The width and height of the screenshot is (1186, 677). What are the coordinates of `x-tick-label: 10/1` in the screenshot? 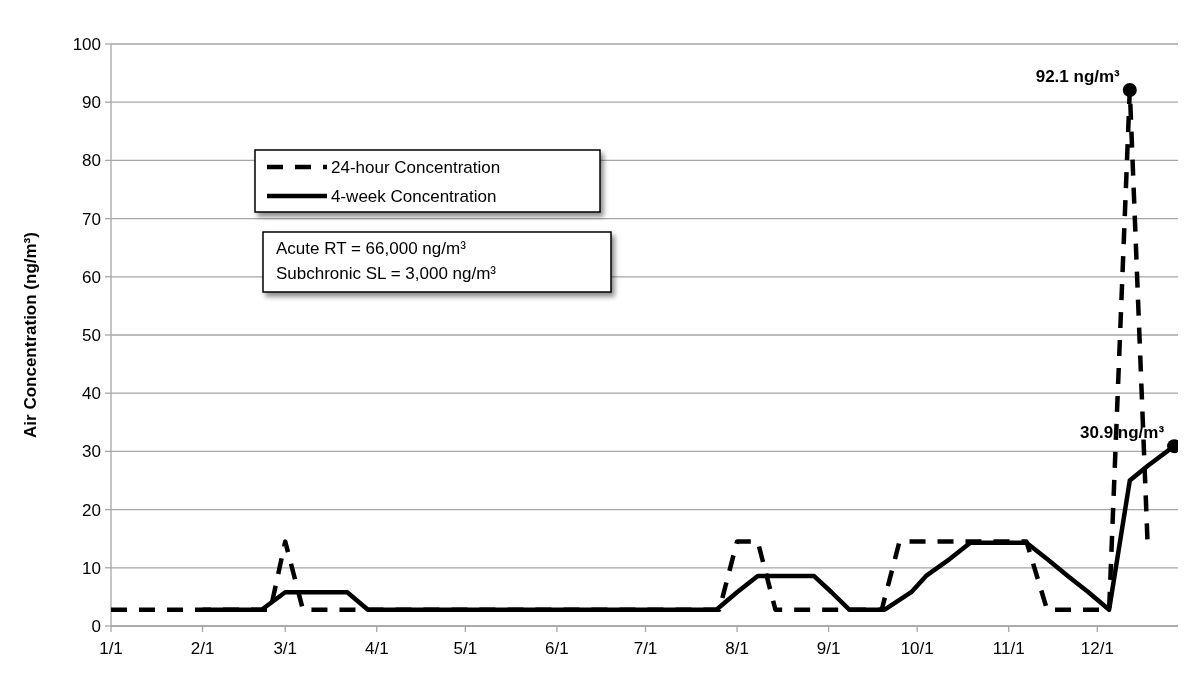 It's located at (917, 648).